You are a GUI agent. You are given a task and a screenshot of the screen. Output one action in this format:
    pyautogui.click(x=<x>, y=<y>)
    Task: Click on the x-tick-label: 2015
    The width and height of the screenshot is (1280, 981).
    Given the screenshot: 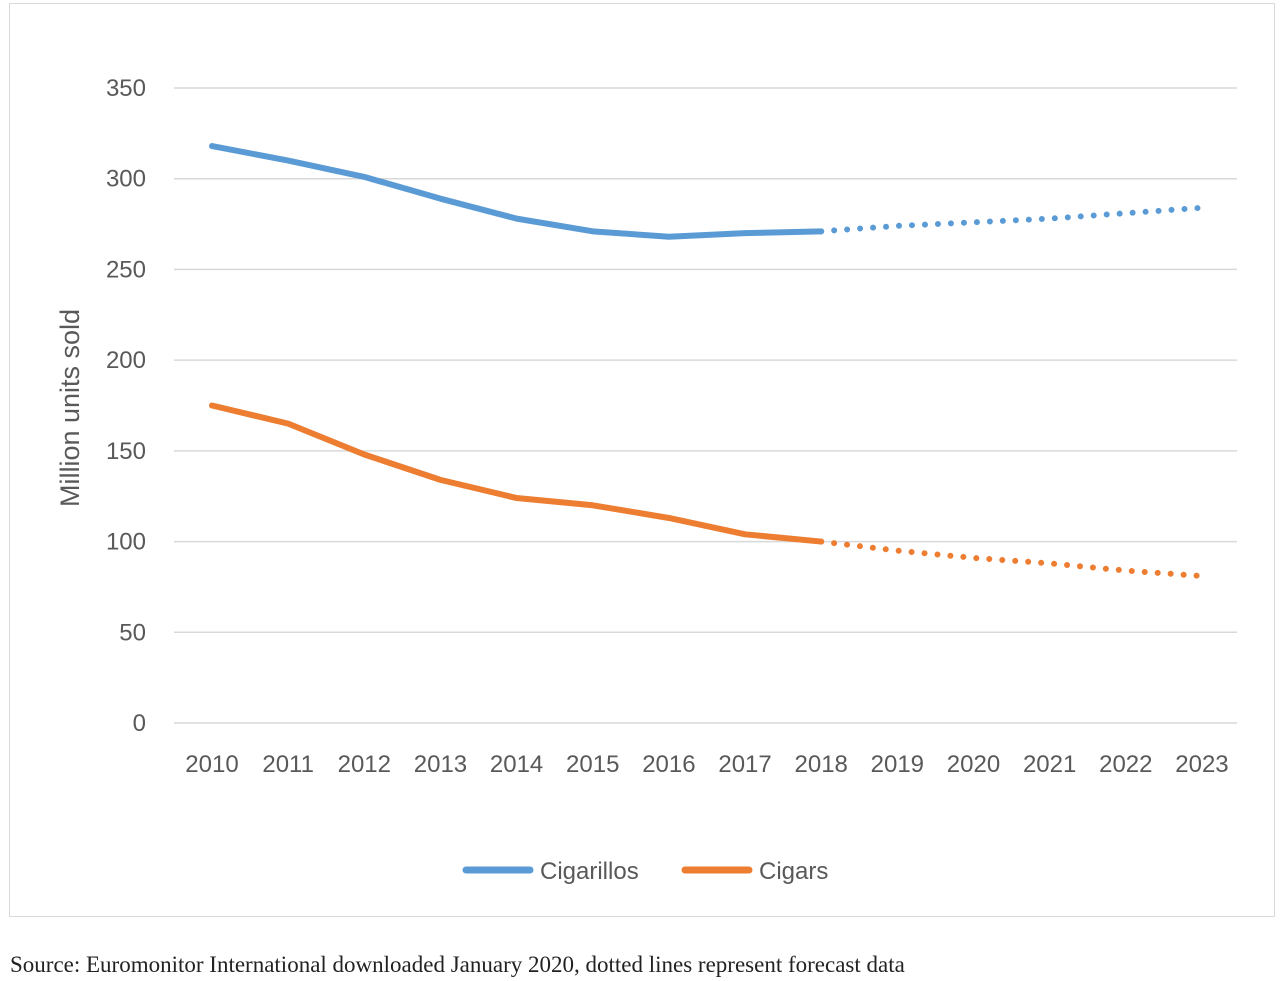 What is the action you would take?
    pyautogui.click(x=592, y=764)
    